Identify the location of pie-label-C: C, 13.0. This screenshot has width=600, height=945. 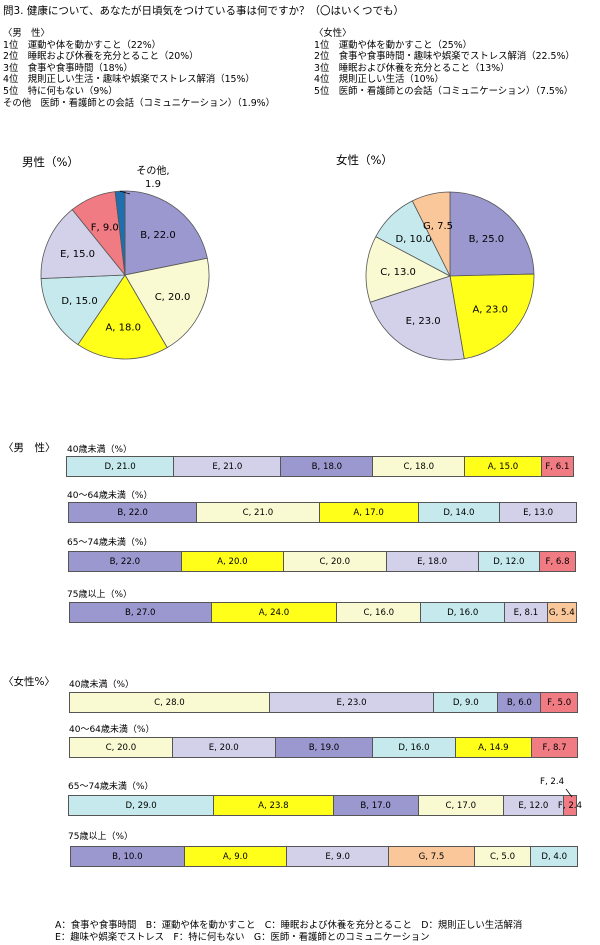
(398, 272).